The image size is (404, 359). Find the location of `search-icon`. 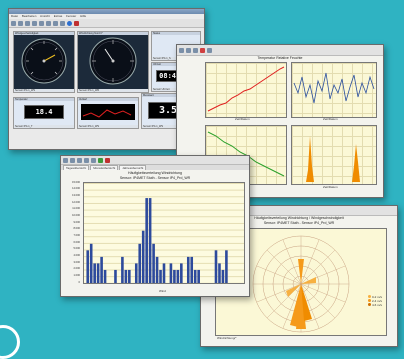

search-icon is located at coordinates (41, 23).